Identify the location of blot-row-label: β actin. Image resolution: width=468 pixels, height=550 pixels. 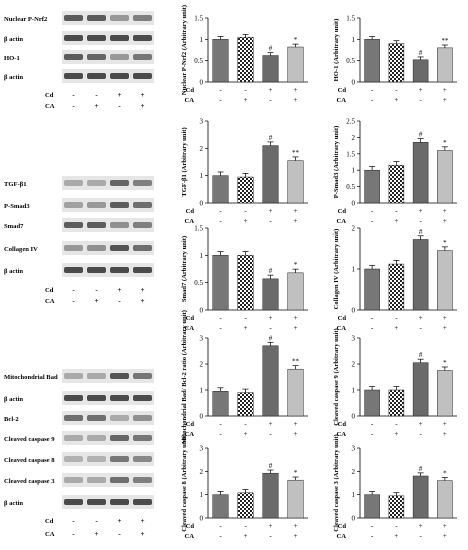
(13, 271).